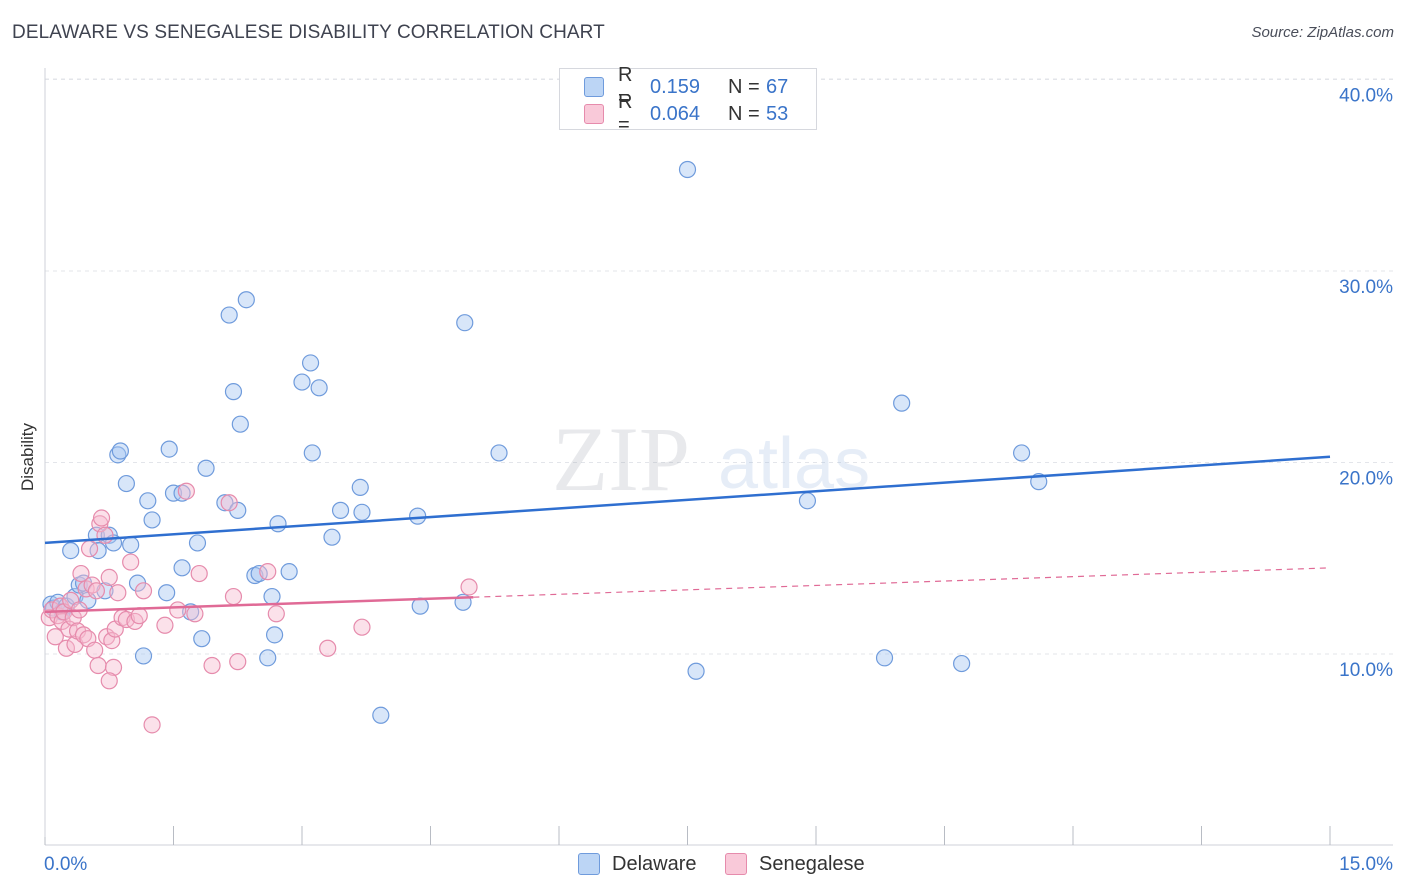 This screenshot has width=1406, height=892. What do you see at coordinates (1366, 96) in the screenshot?
I see `y-tick-label: 40.0%` at bounding box center [1366, 96].